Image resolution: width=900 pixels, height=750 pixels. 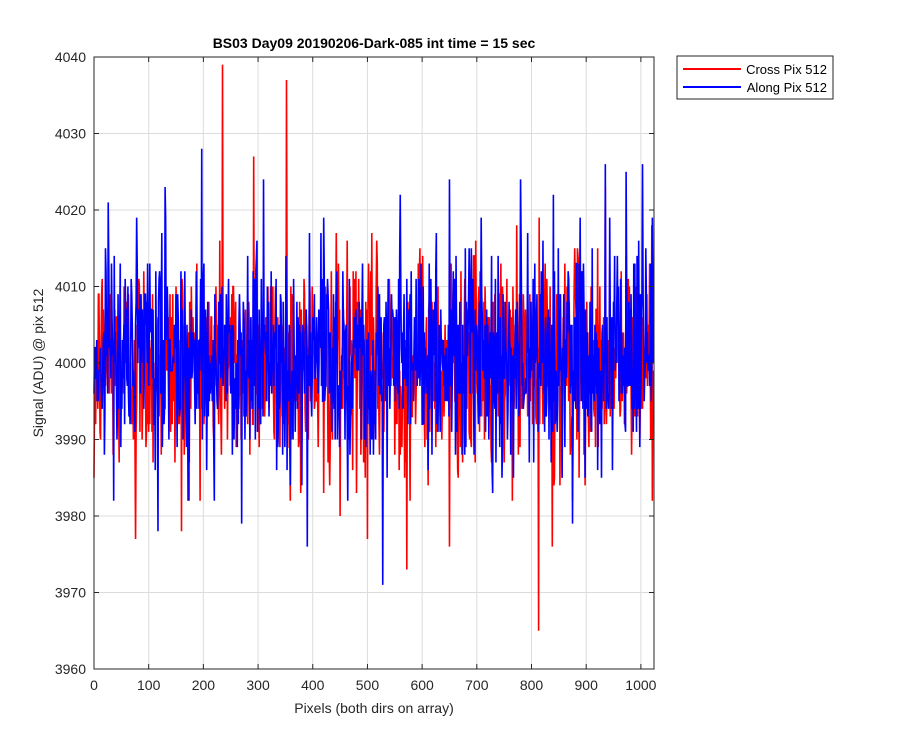 I want to click on x-tick-label: 0, so click(x=94, y=685).